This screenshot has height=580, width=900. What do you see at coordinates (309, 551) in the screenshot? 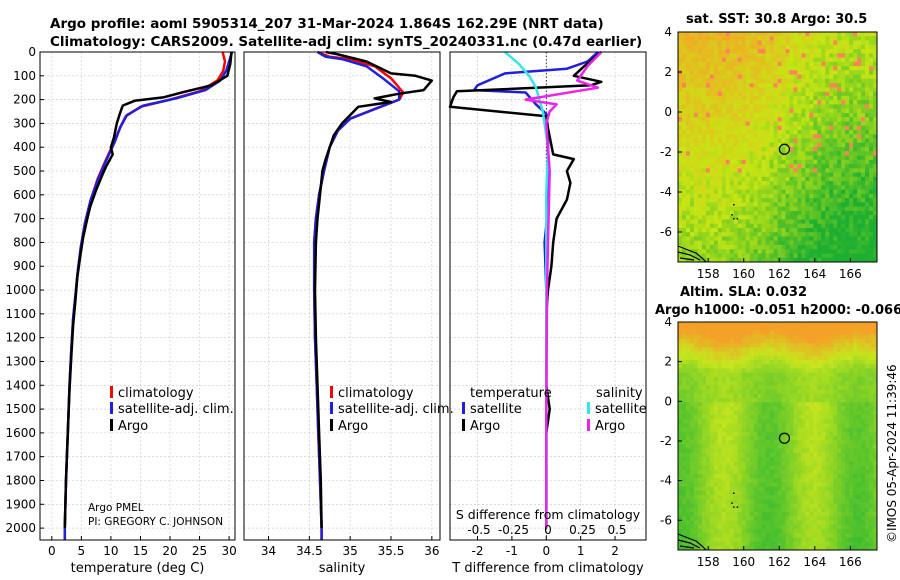
I see `x-tick-label: 34.5` at bounding box center [309, 551].